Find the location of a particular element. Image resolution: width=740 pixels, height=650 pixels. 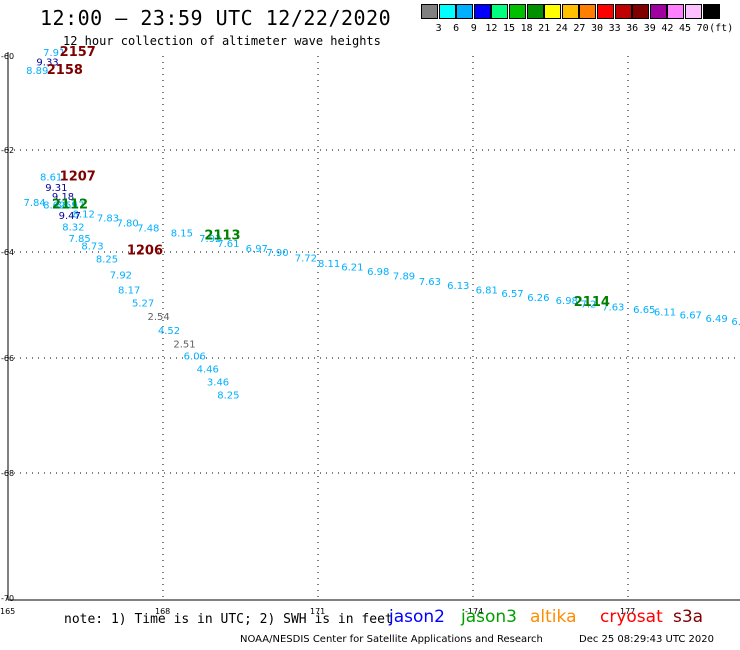

wave-height-value: 6.98 is located at coordinates (378, 272).